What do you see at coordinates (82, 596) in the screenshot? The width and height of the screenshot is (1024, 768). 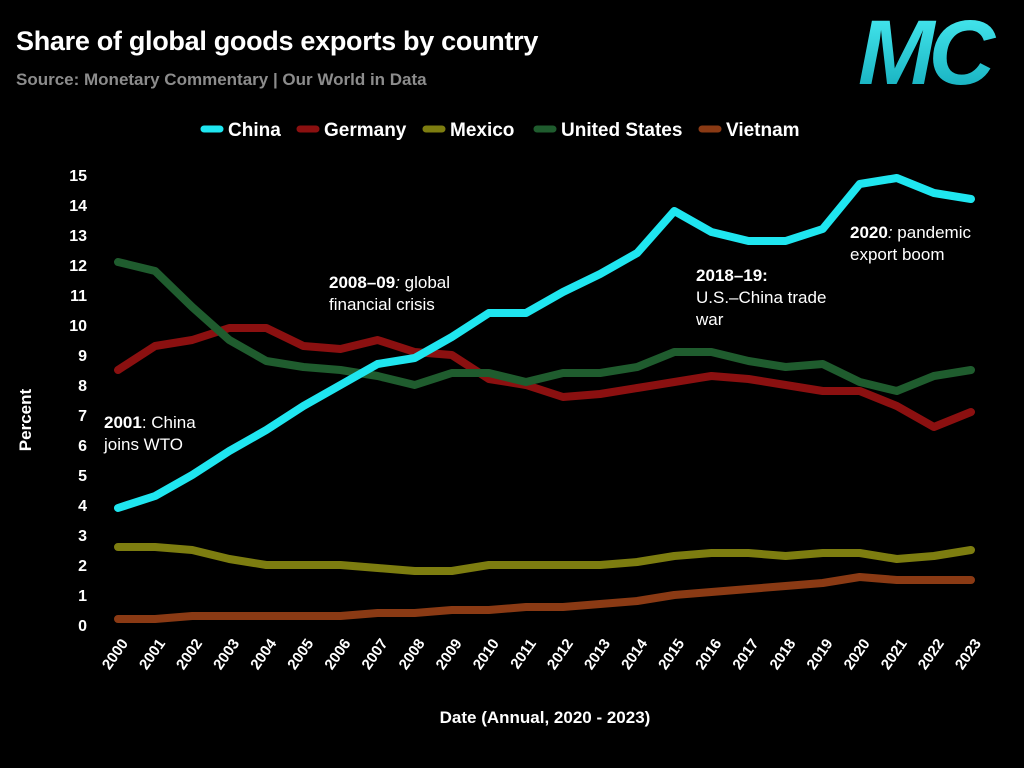 I see `y-tick-label: 1` at bounding box center [82, 596].